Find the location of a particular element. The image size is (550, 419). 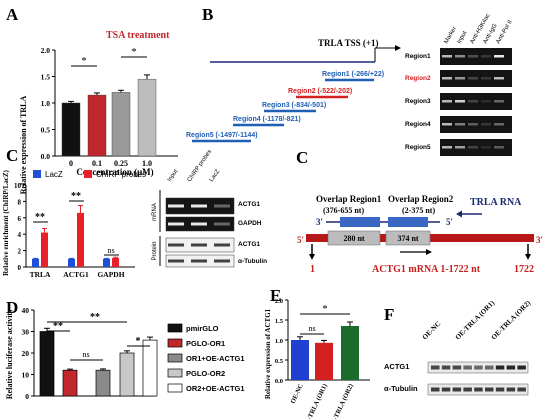

c2-overlap1-range: (376-655 nt) is located at coordinates (343, 210).